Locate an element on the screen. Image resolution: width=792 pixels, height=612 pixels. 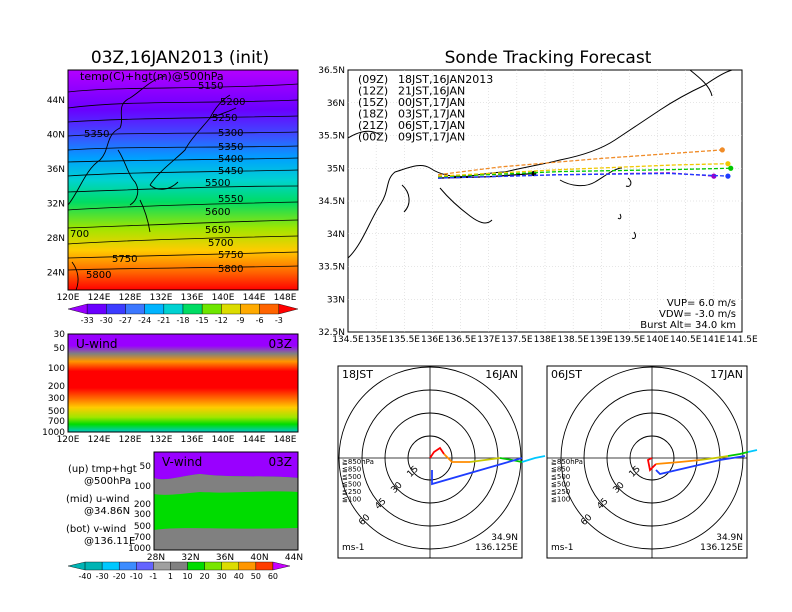
colorbar-label: -18 is located at coordinates (182, 320).